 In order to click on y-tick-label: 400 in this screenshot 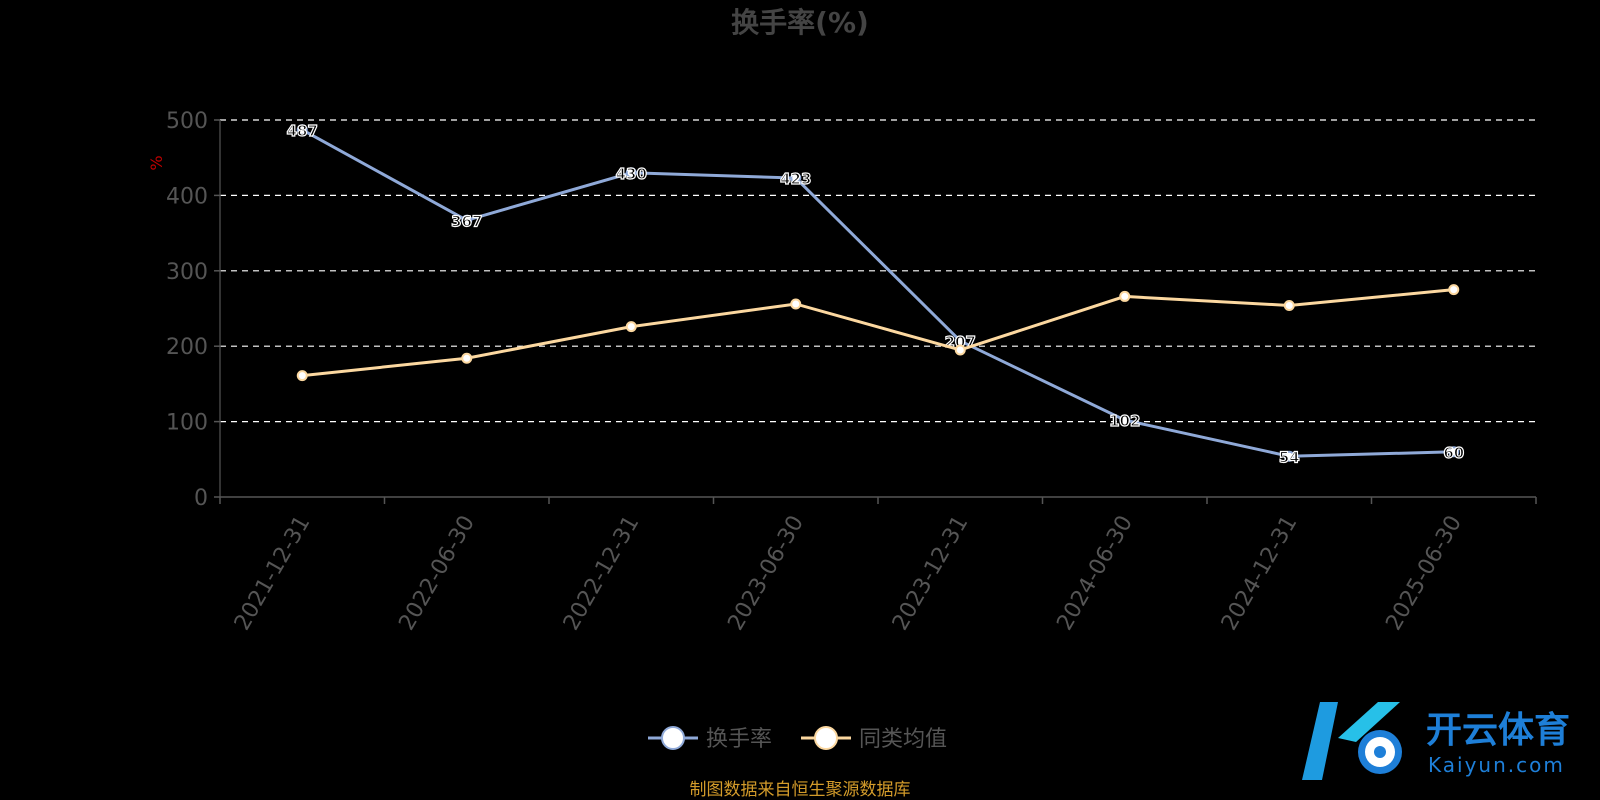, I will do `click(187, 196)`.